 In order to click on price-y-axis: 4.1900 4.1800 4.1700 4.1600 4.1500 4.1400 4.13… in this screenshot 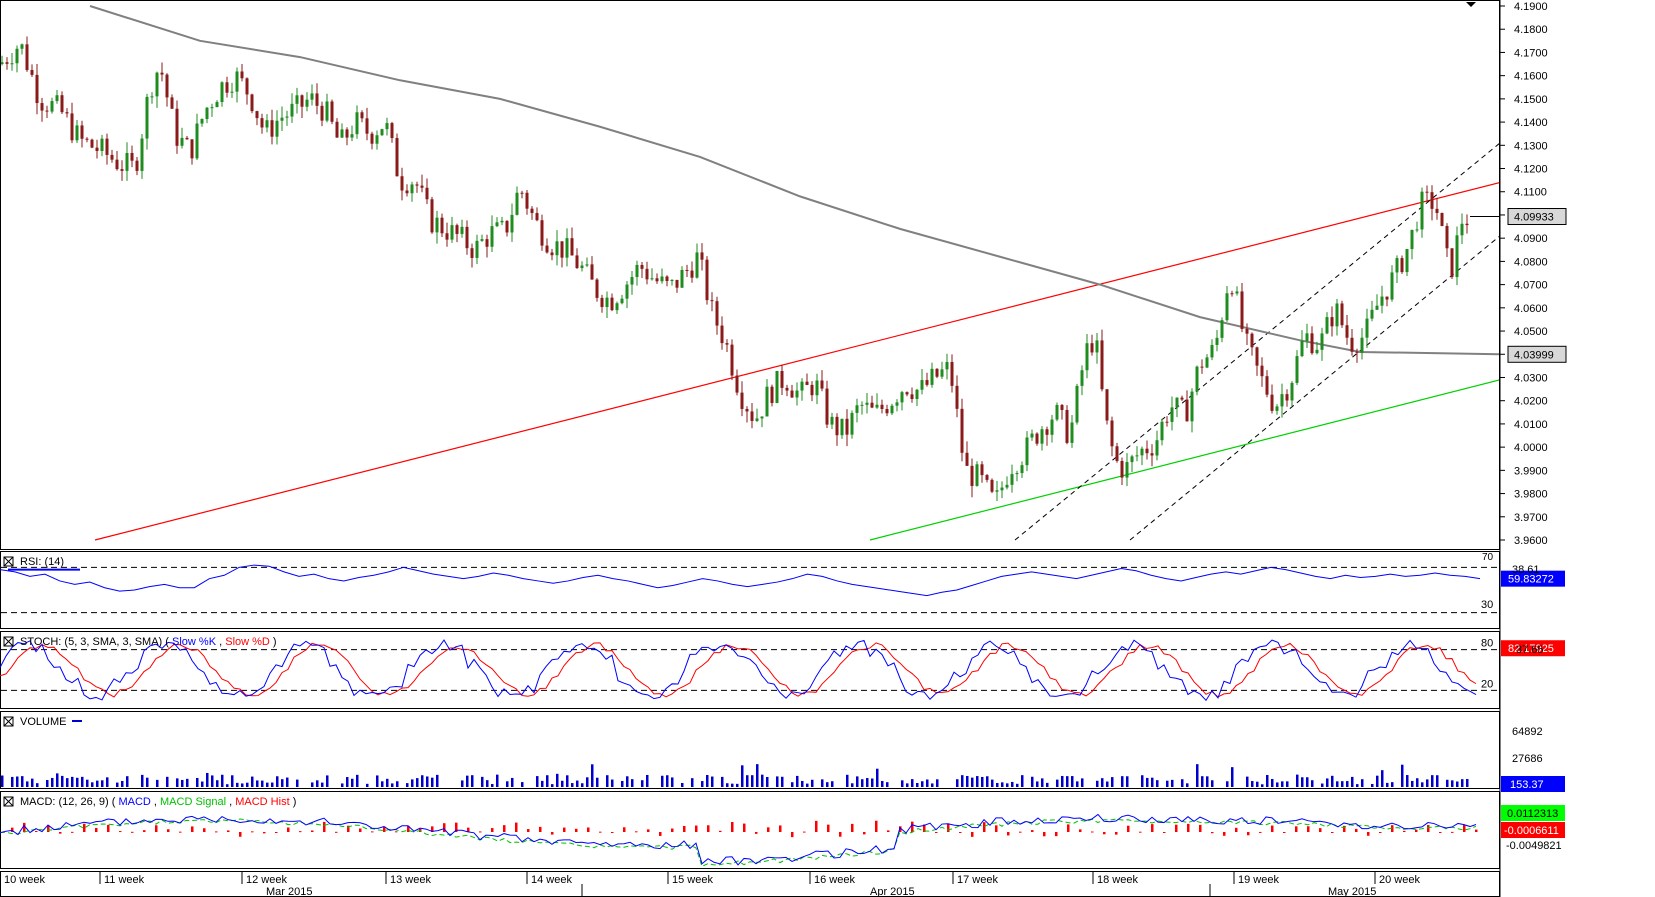, I will do `click(1524, 274)`.